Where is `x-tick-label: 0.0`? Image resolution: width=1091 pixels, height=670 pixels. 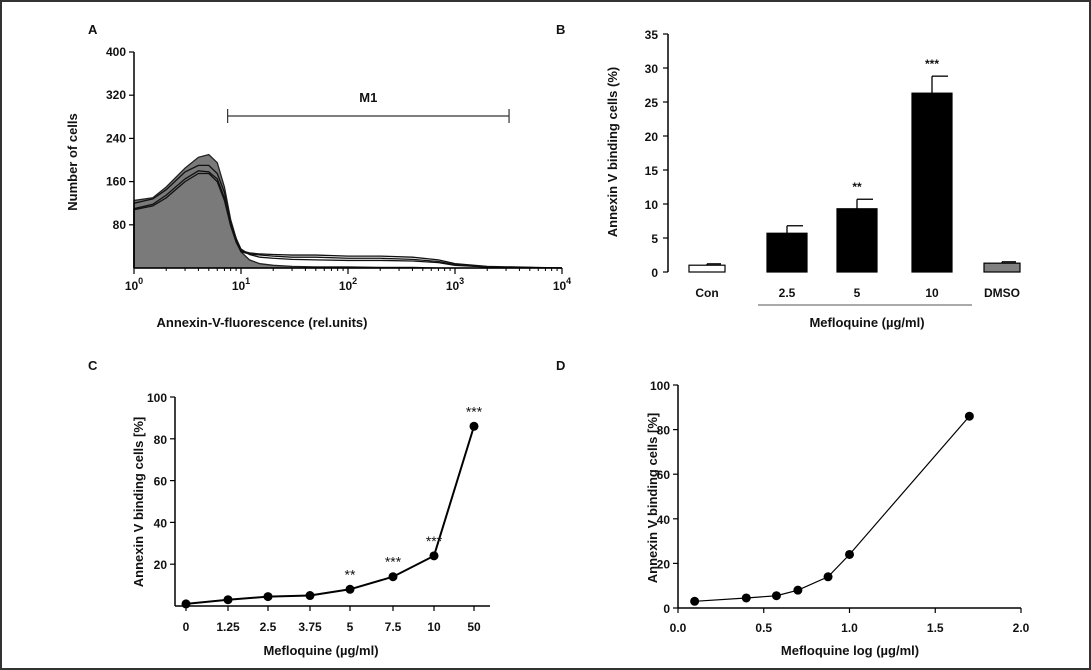 x-tick-label: 0.0 is located at coordinates (678, 628).